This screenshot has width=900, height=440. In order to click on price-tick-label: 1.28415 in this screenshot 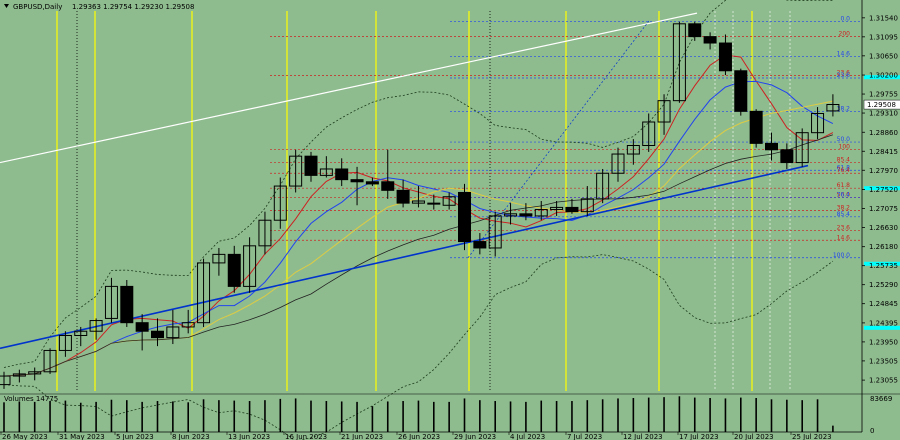, I will do `click(883, 152)`.